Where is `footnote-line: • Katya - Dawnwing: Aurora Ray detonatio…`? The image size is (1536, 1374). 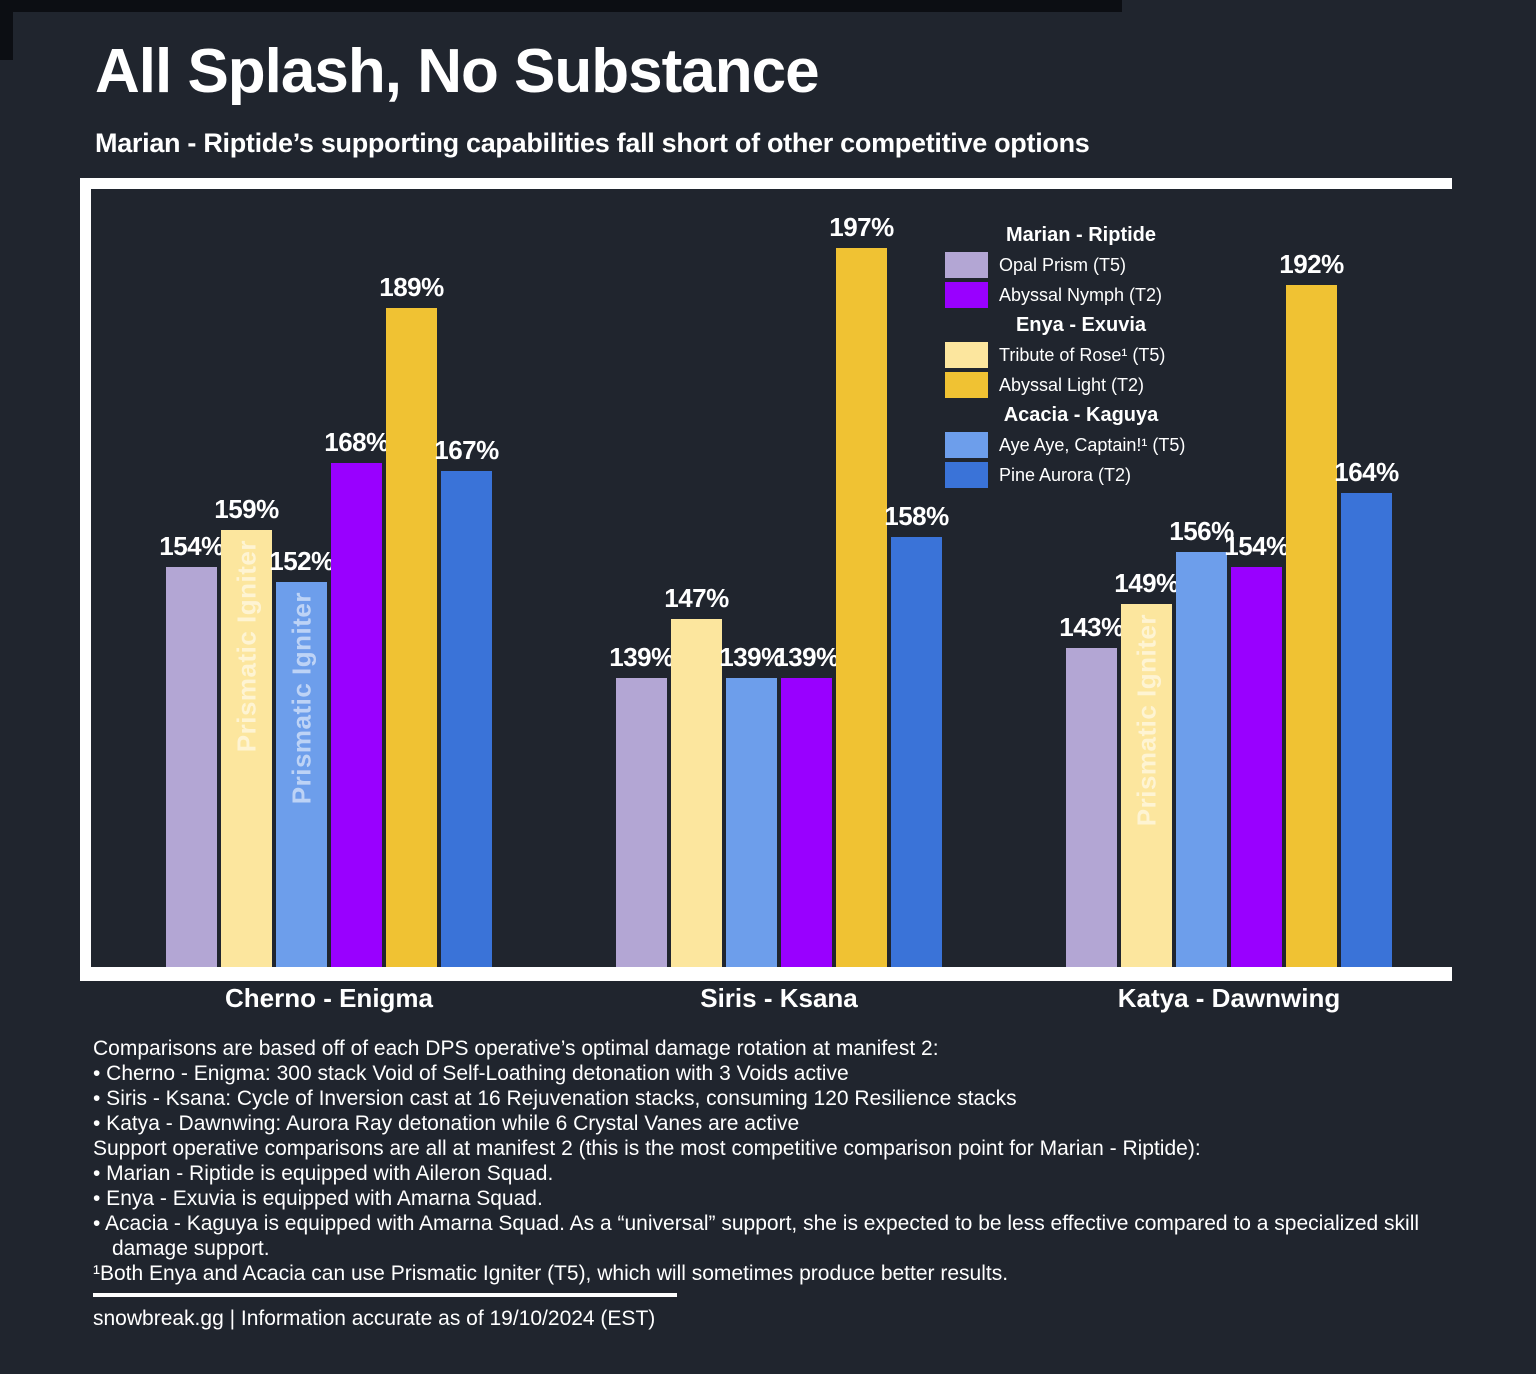
footnote-line: • Katya - Dawnwing: Aurora Ray detonatio… is located at coordinates (446, 1123).